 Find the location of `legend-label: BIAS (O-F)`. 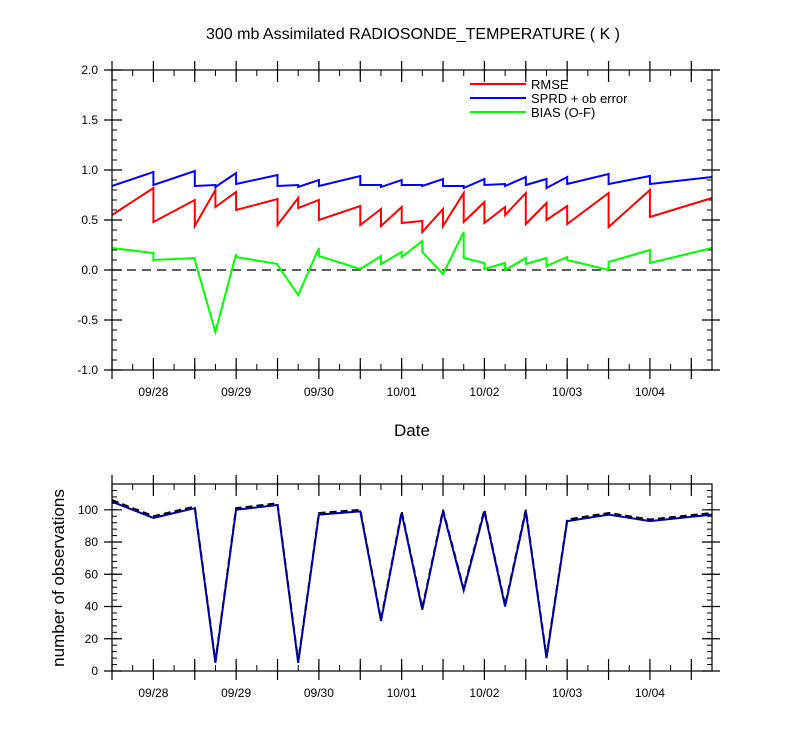

legend-label: BIAS (O-F) is located at coordinates (563, 112).